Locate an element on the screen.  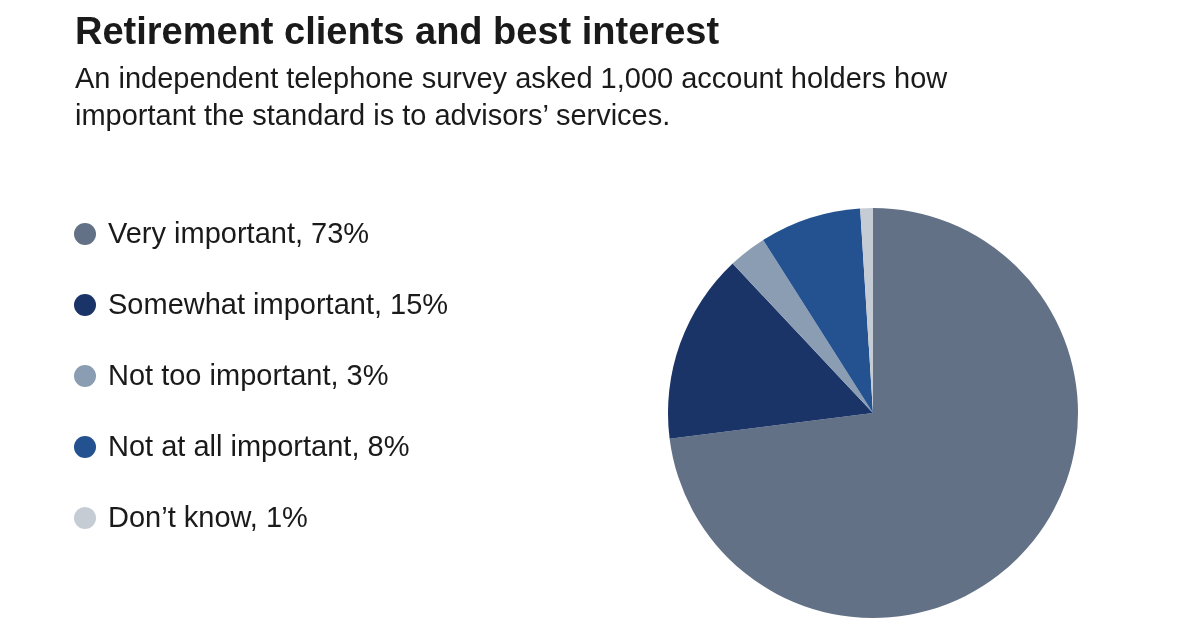
legend-label: Not too important, 3% is located at coordinates (248, 375).